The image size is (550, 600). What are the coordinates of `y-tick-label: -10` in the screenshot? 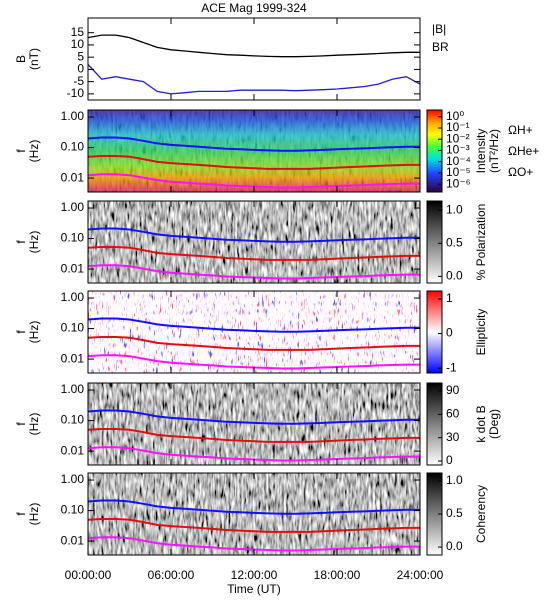 It's located at (76, 93).